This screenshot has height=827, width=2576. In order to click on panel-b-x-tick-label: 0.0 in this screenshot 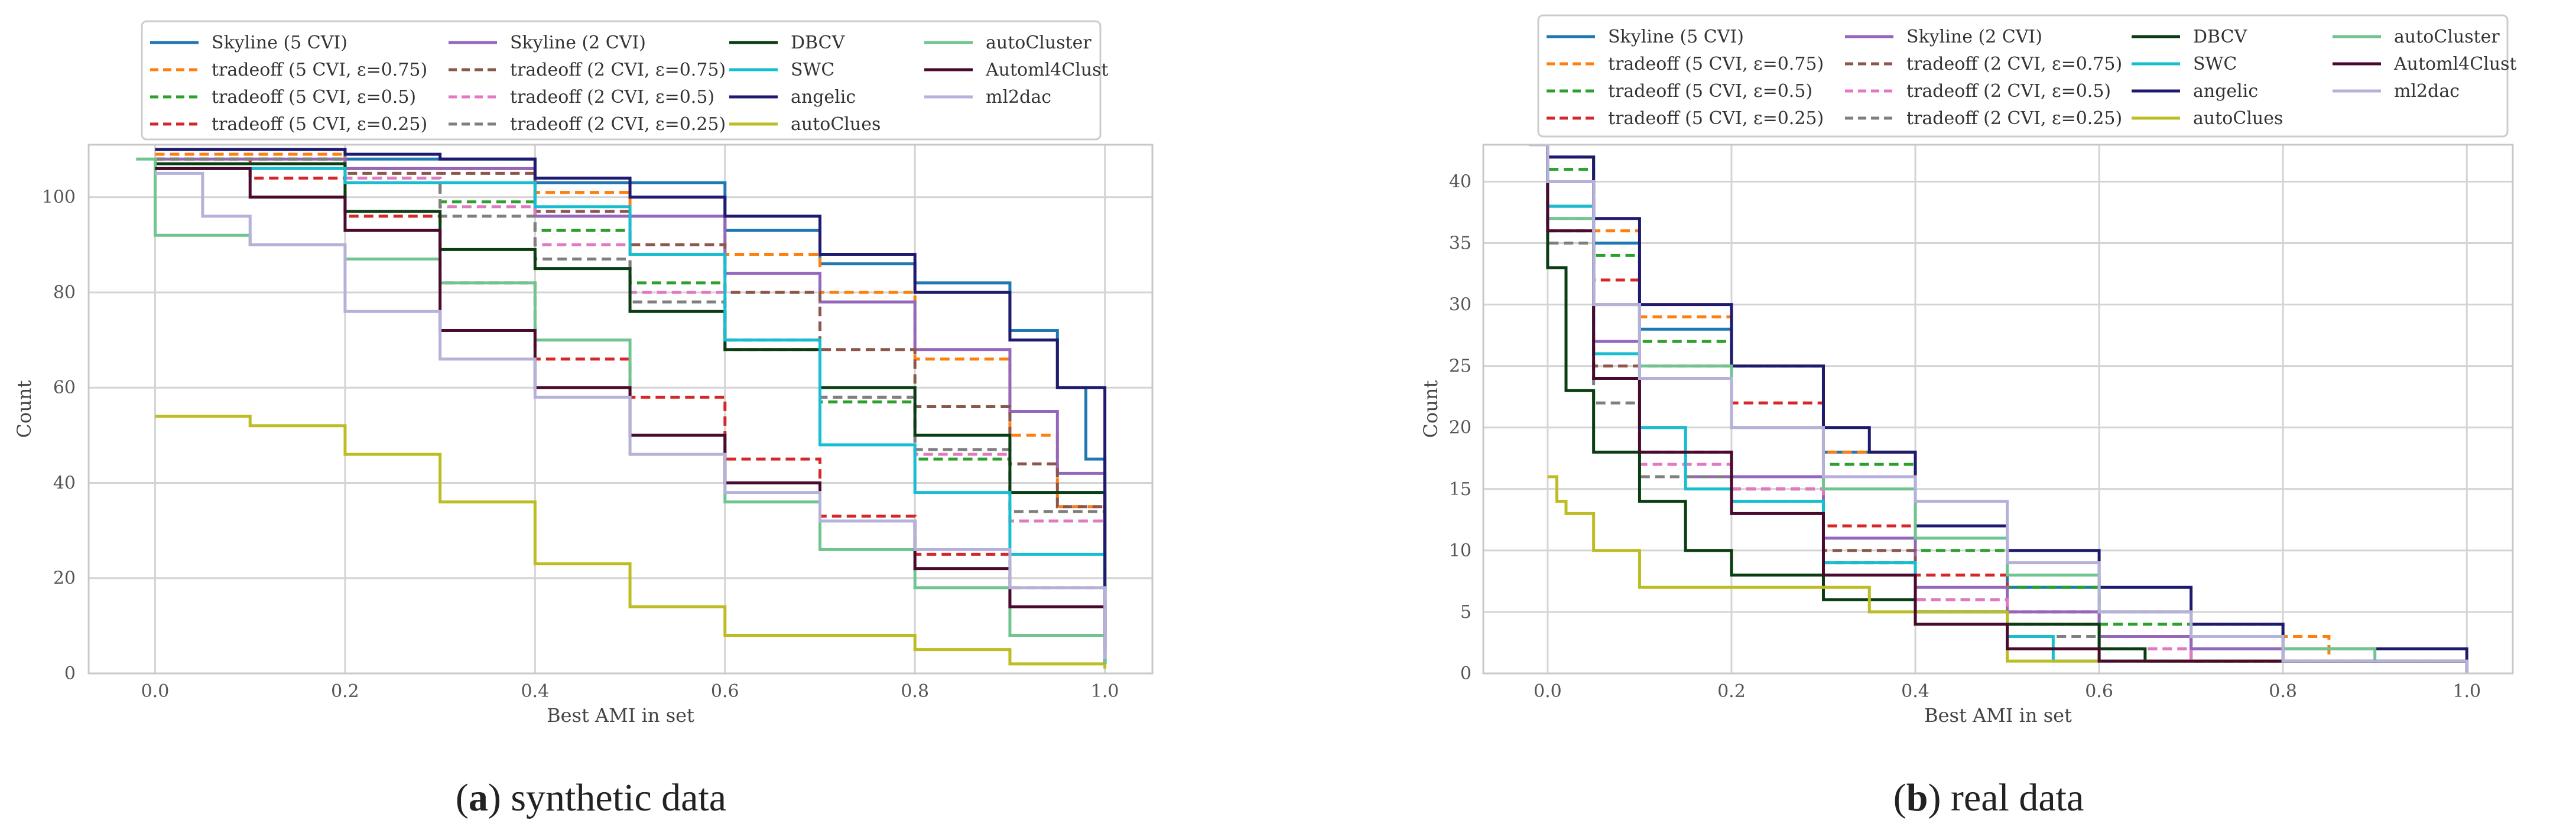, I will do `click(1548, 692)`.